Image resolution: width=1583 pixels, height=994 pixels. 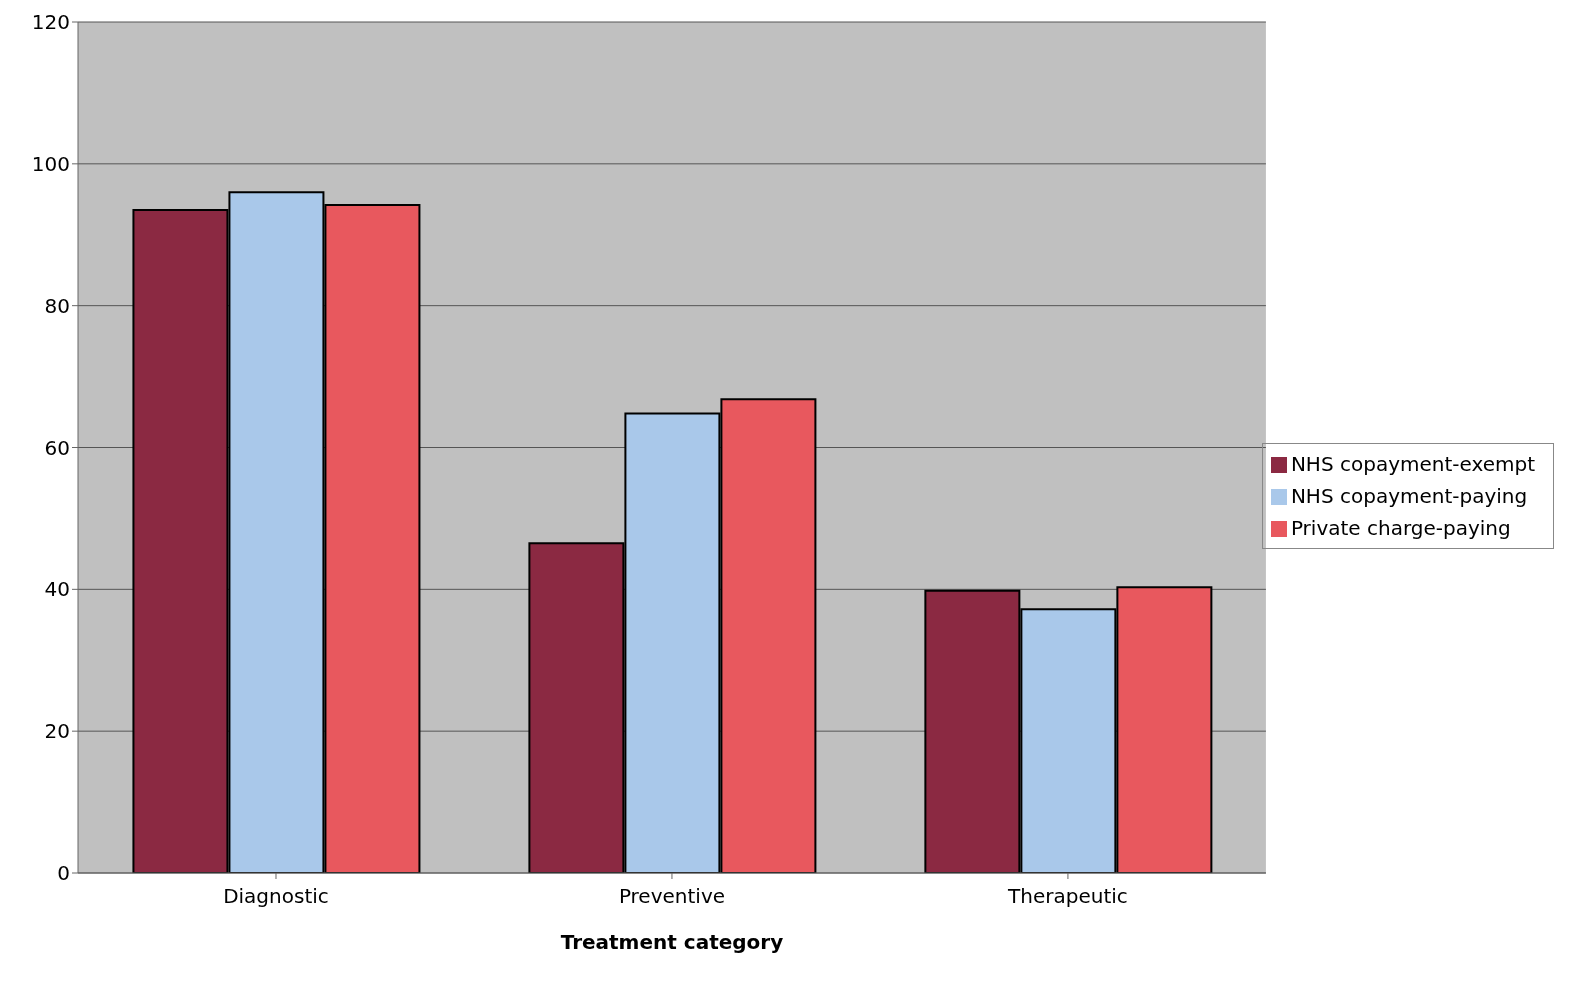 What do you see at coordinates (672, 942) in the screenshot?
I see `x-axis-title: Treatment category` at bounding box center [672, 942].